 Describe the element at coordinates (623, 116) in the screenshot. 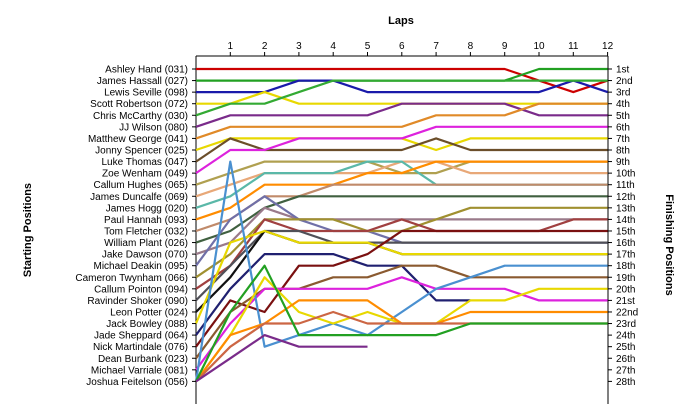

I see `finish-position-label: 5th` at that location.